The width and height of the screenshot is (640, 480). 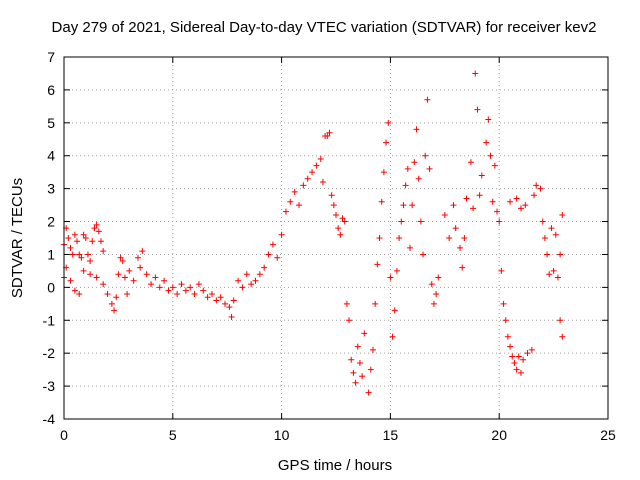 What do you see at coordinates (64, 435) in the screenshot?
I see `x-tick-label: 0` at bounding box center [64, 435].